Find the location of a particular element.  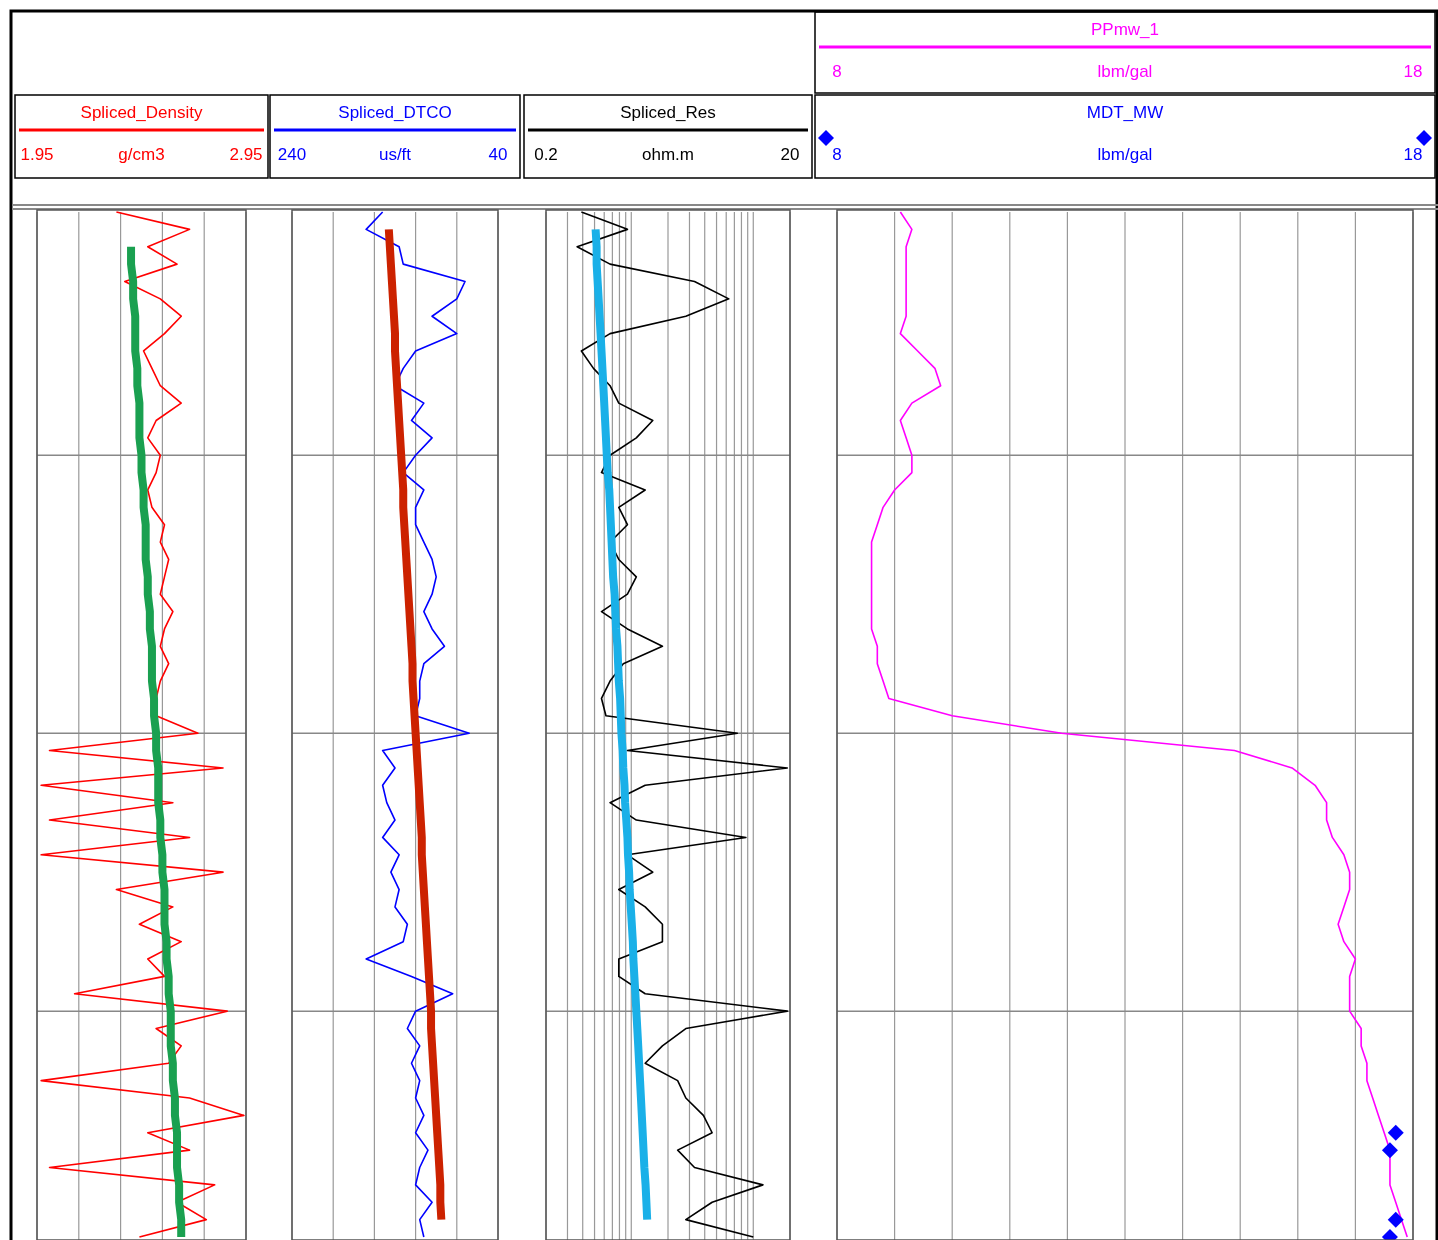

x-tick-label: 0.2 is located at coordinates (546, 154).